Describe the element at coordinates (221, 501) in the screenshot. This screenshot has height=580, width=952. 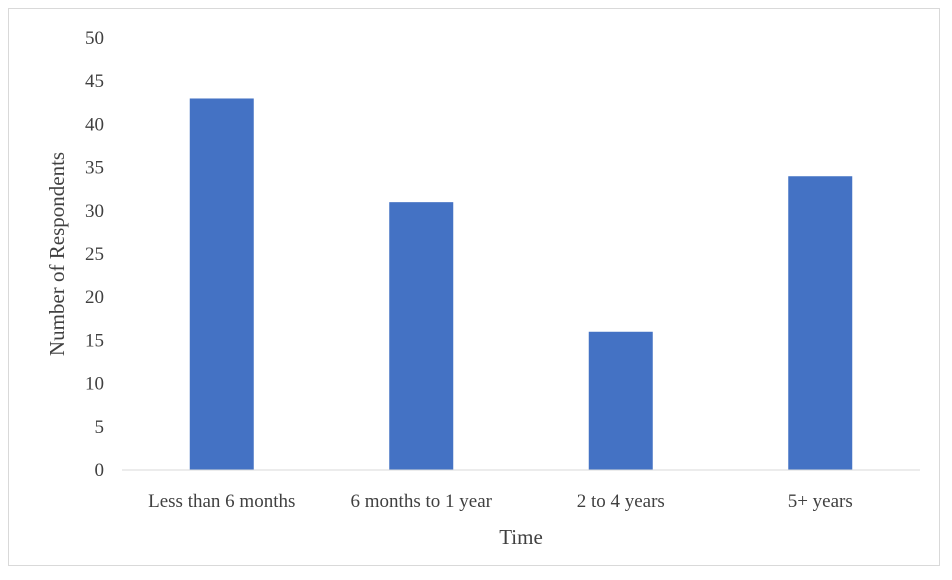
I see `x-tick-label: Less than 6 months` at that location.